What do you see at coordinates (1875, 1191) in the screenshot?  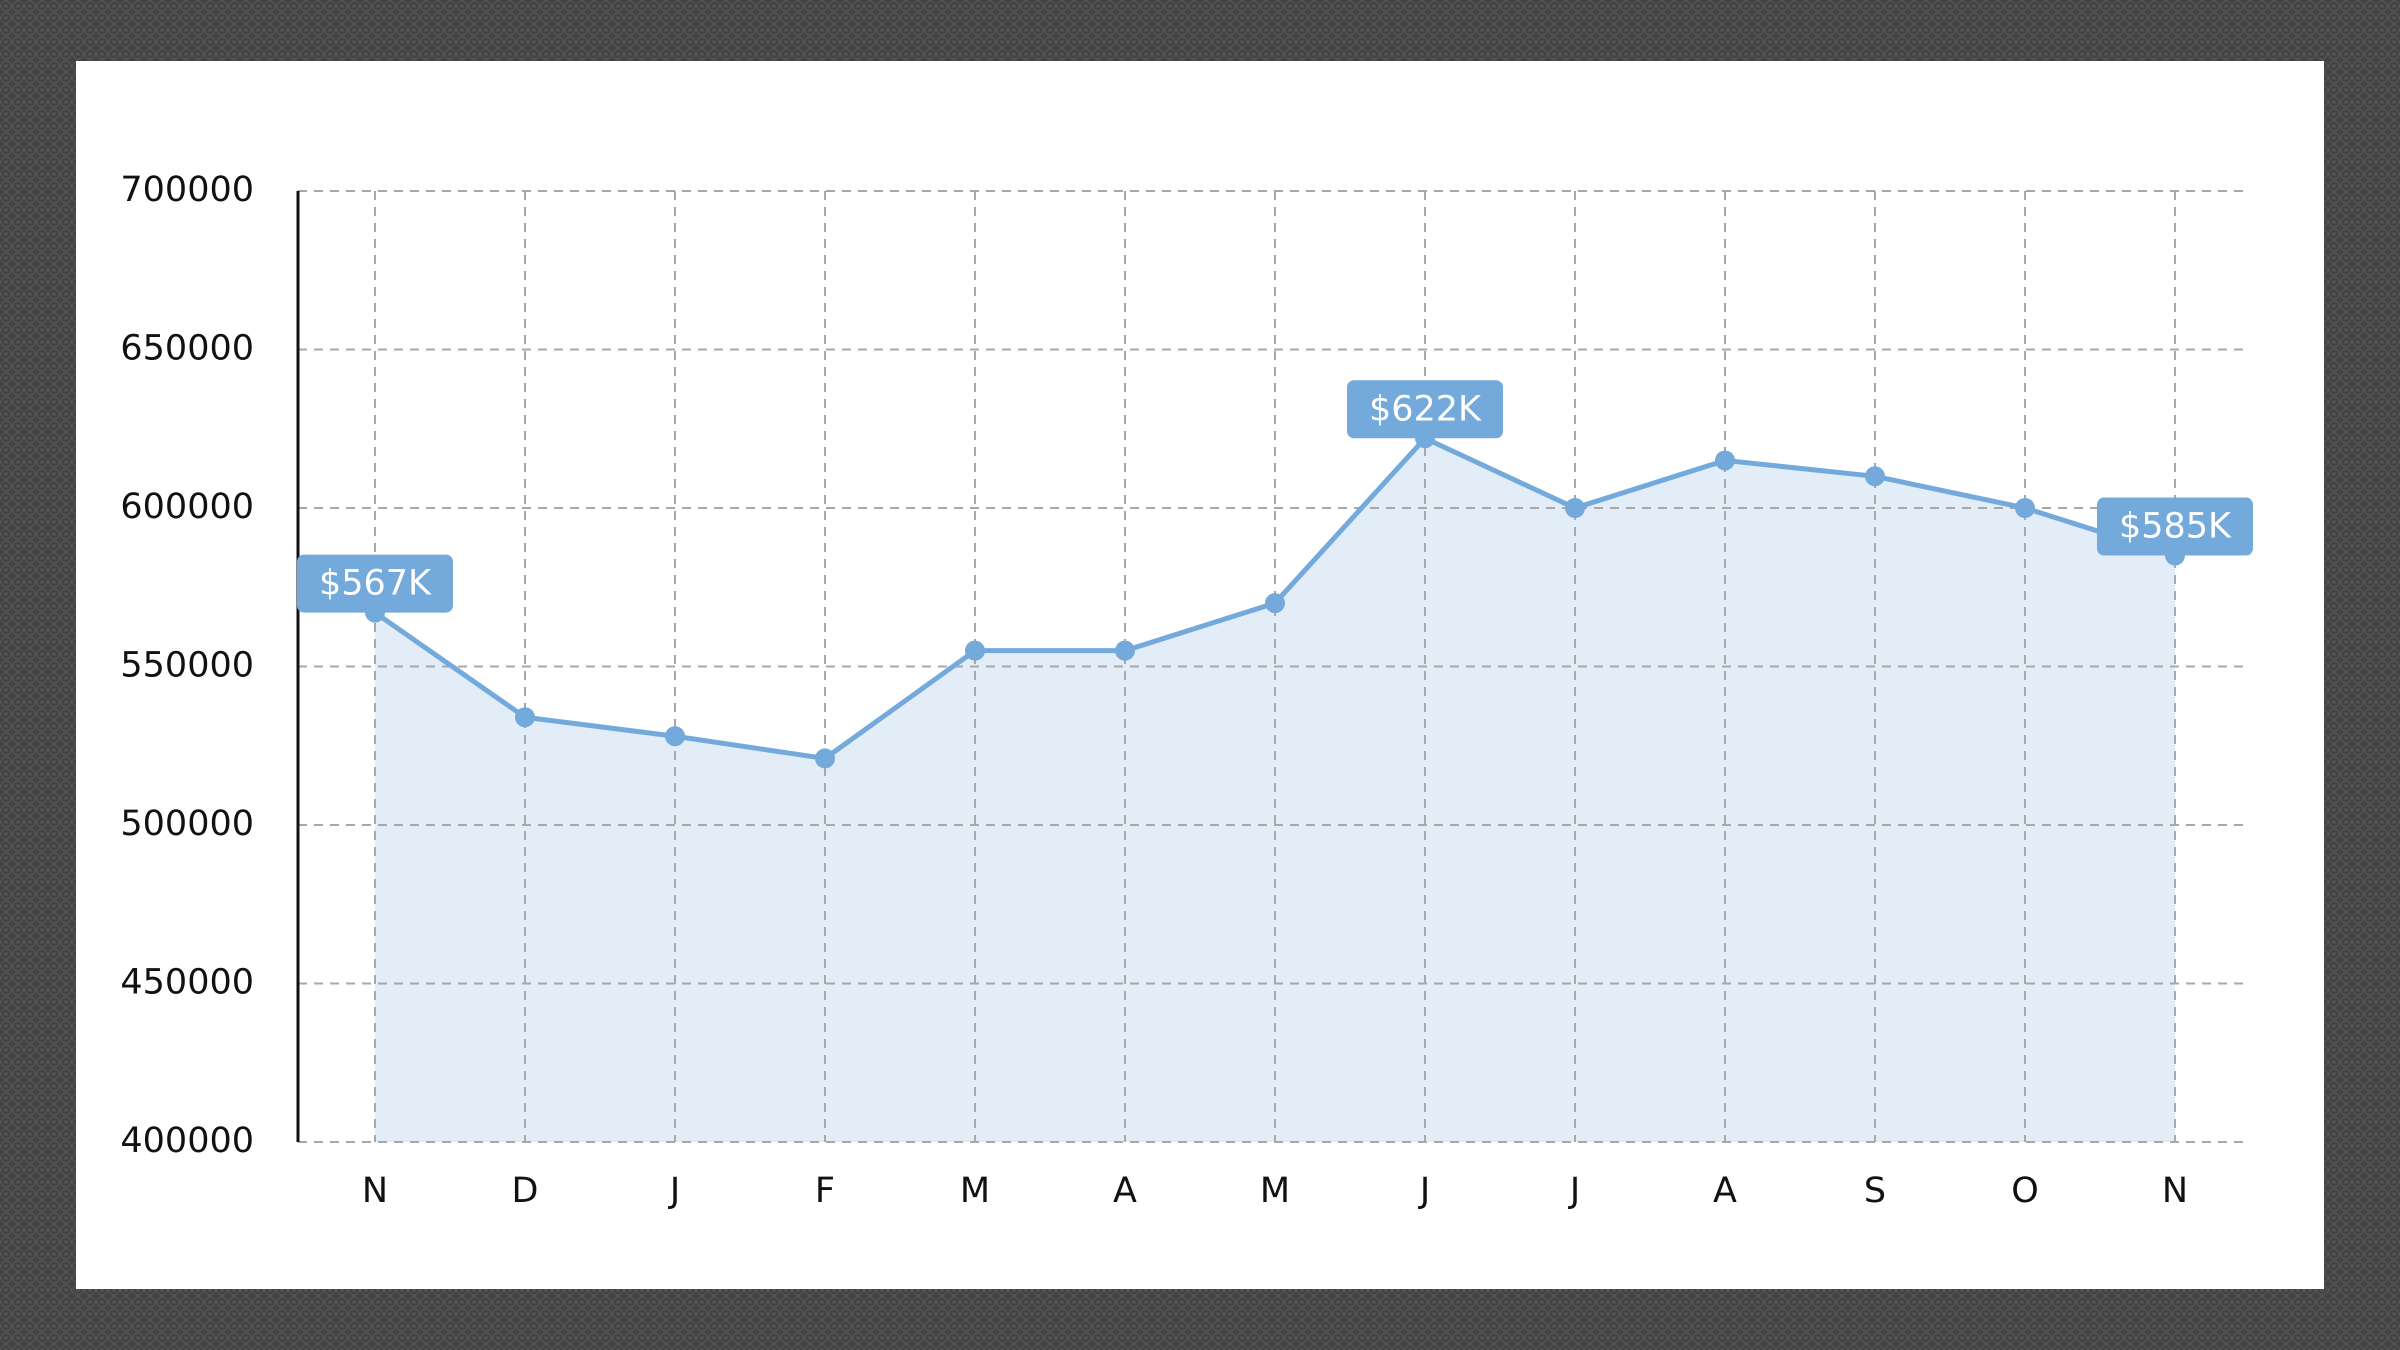 I see `x-tick-label: S` at bounding box center [1875, 1191].